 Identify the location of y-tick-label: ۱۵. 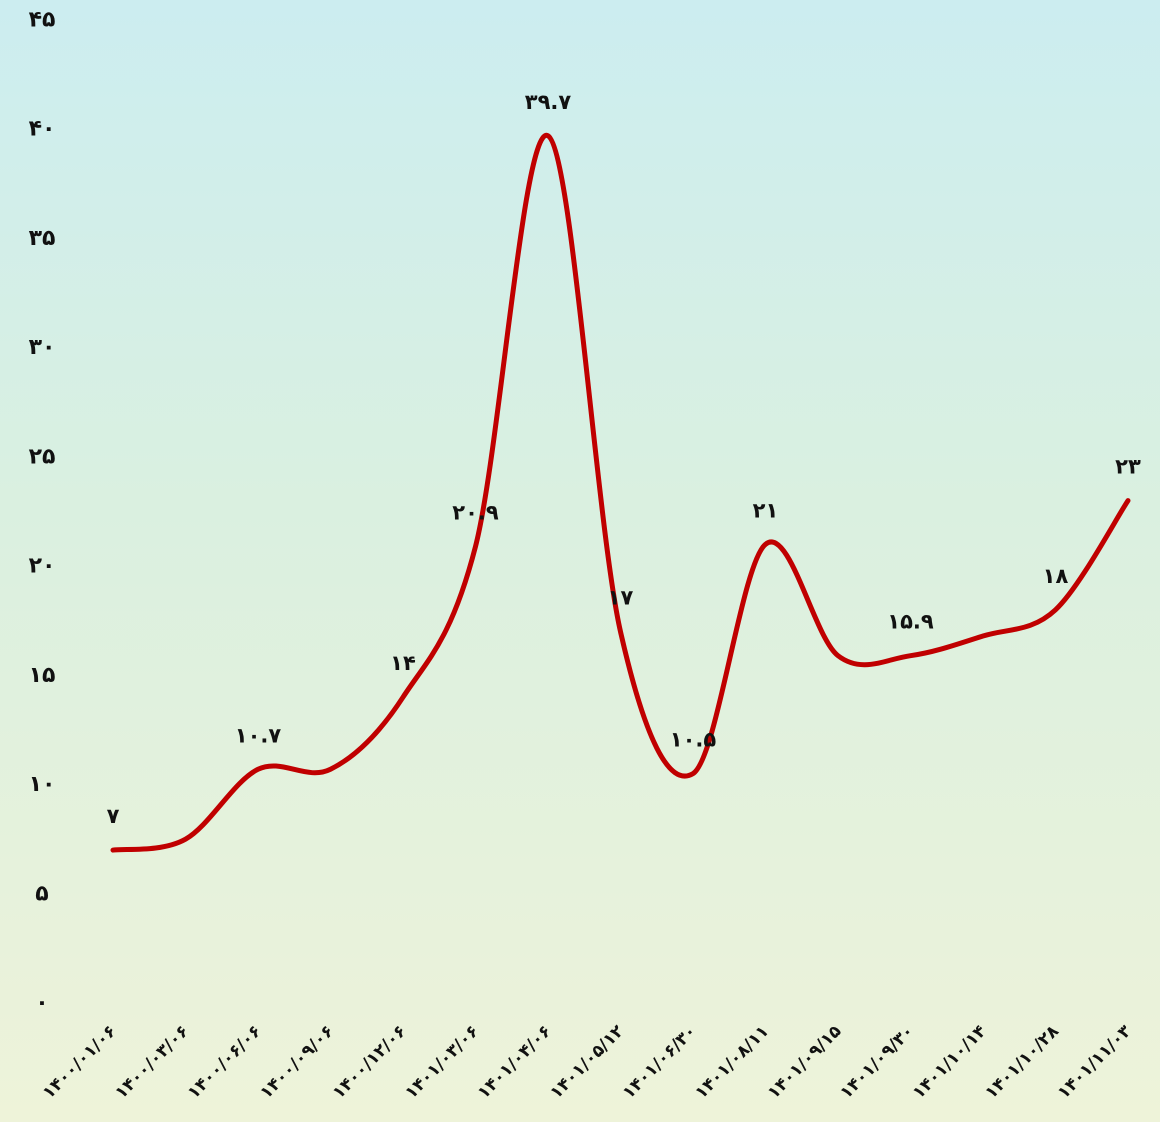
(42, 675).